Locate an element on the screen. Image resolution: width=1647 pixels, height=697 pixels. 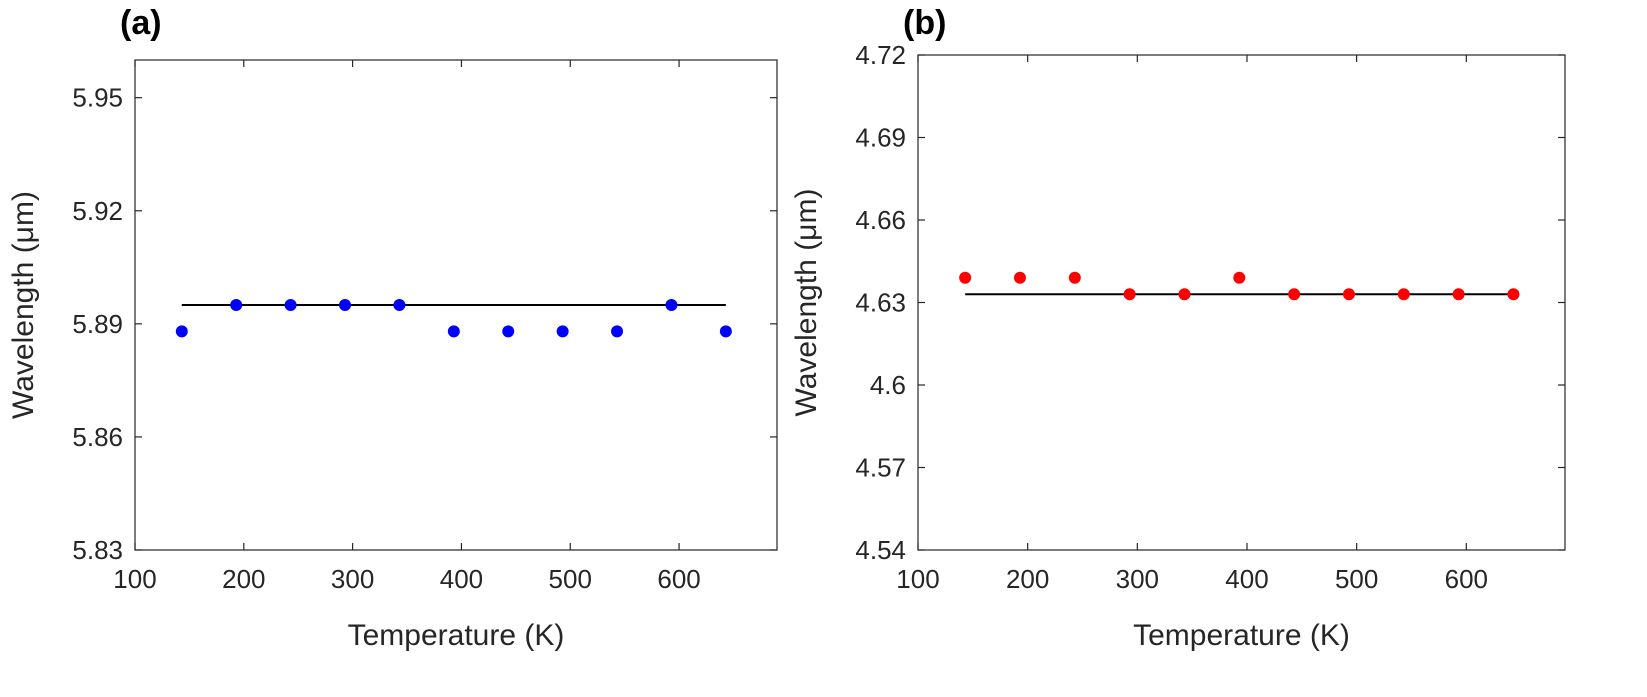
y-tick-label: 5.92 is located at coordinates (97, 211).